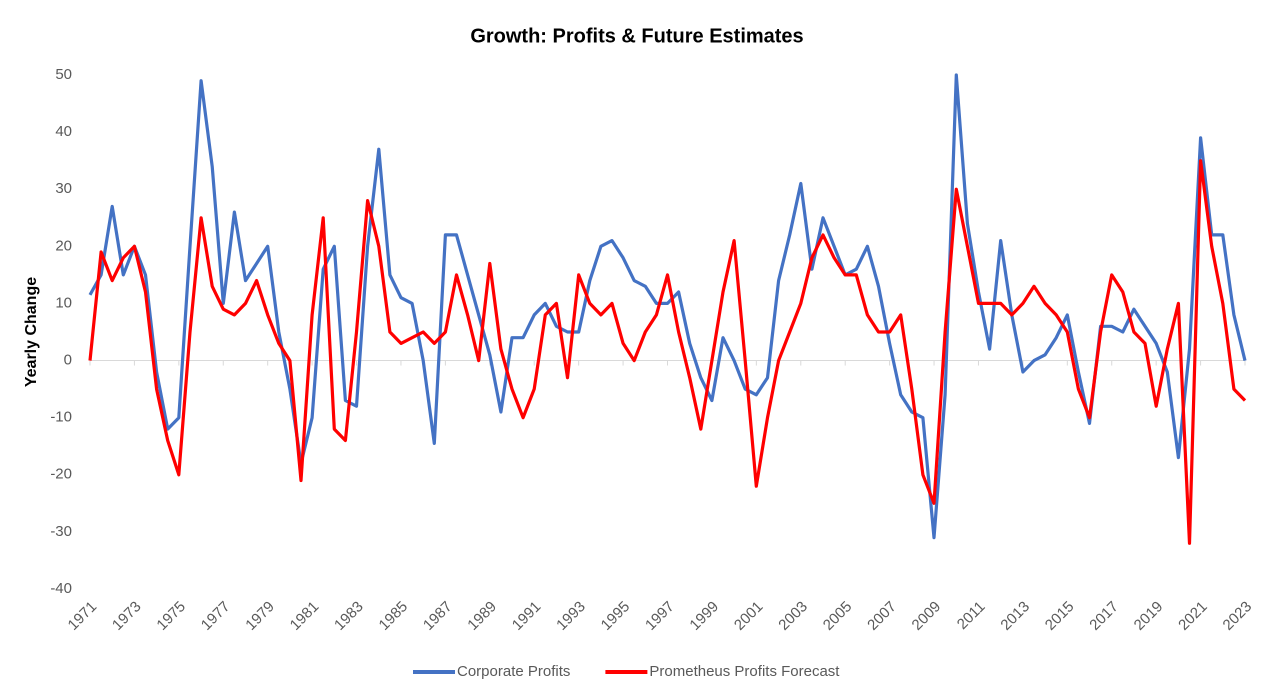 The width and height of the screenshot is (1274, 696). Describe the element at coordinates (61, 588) in the screenshot. I see `y-tick-label: -40` at that location.